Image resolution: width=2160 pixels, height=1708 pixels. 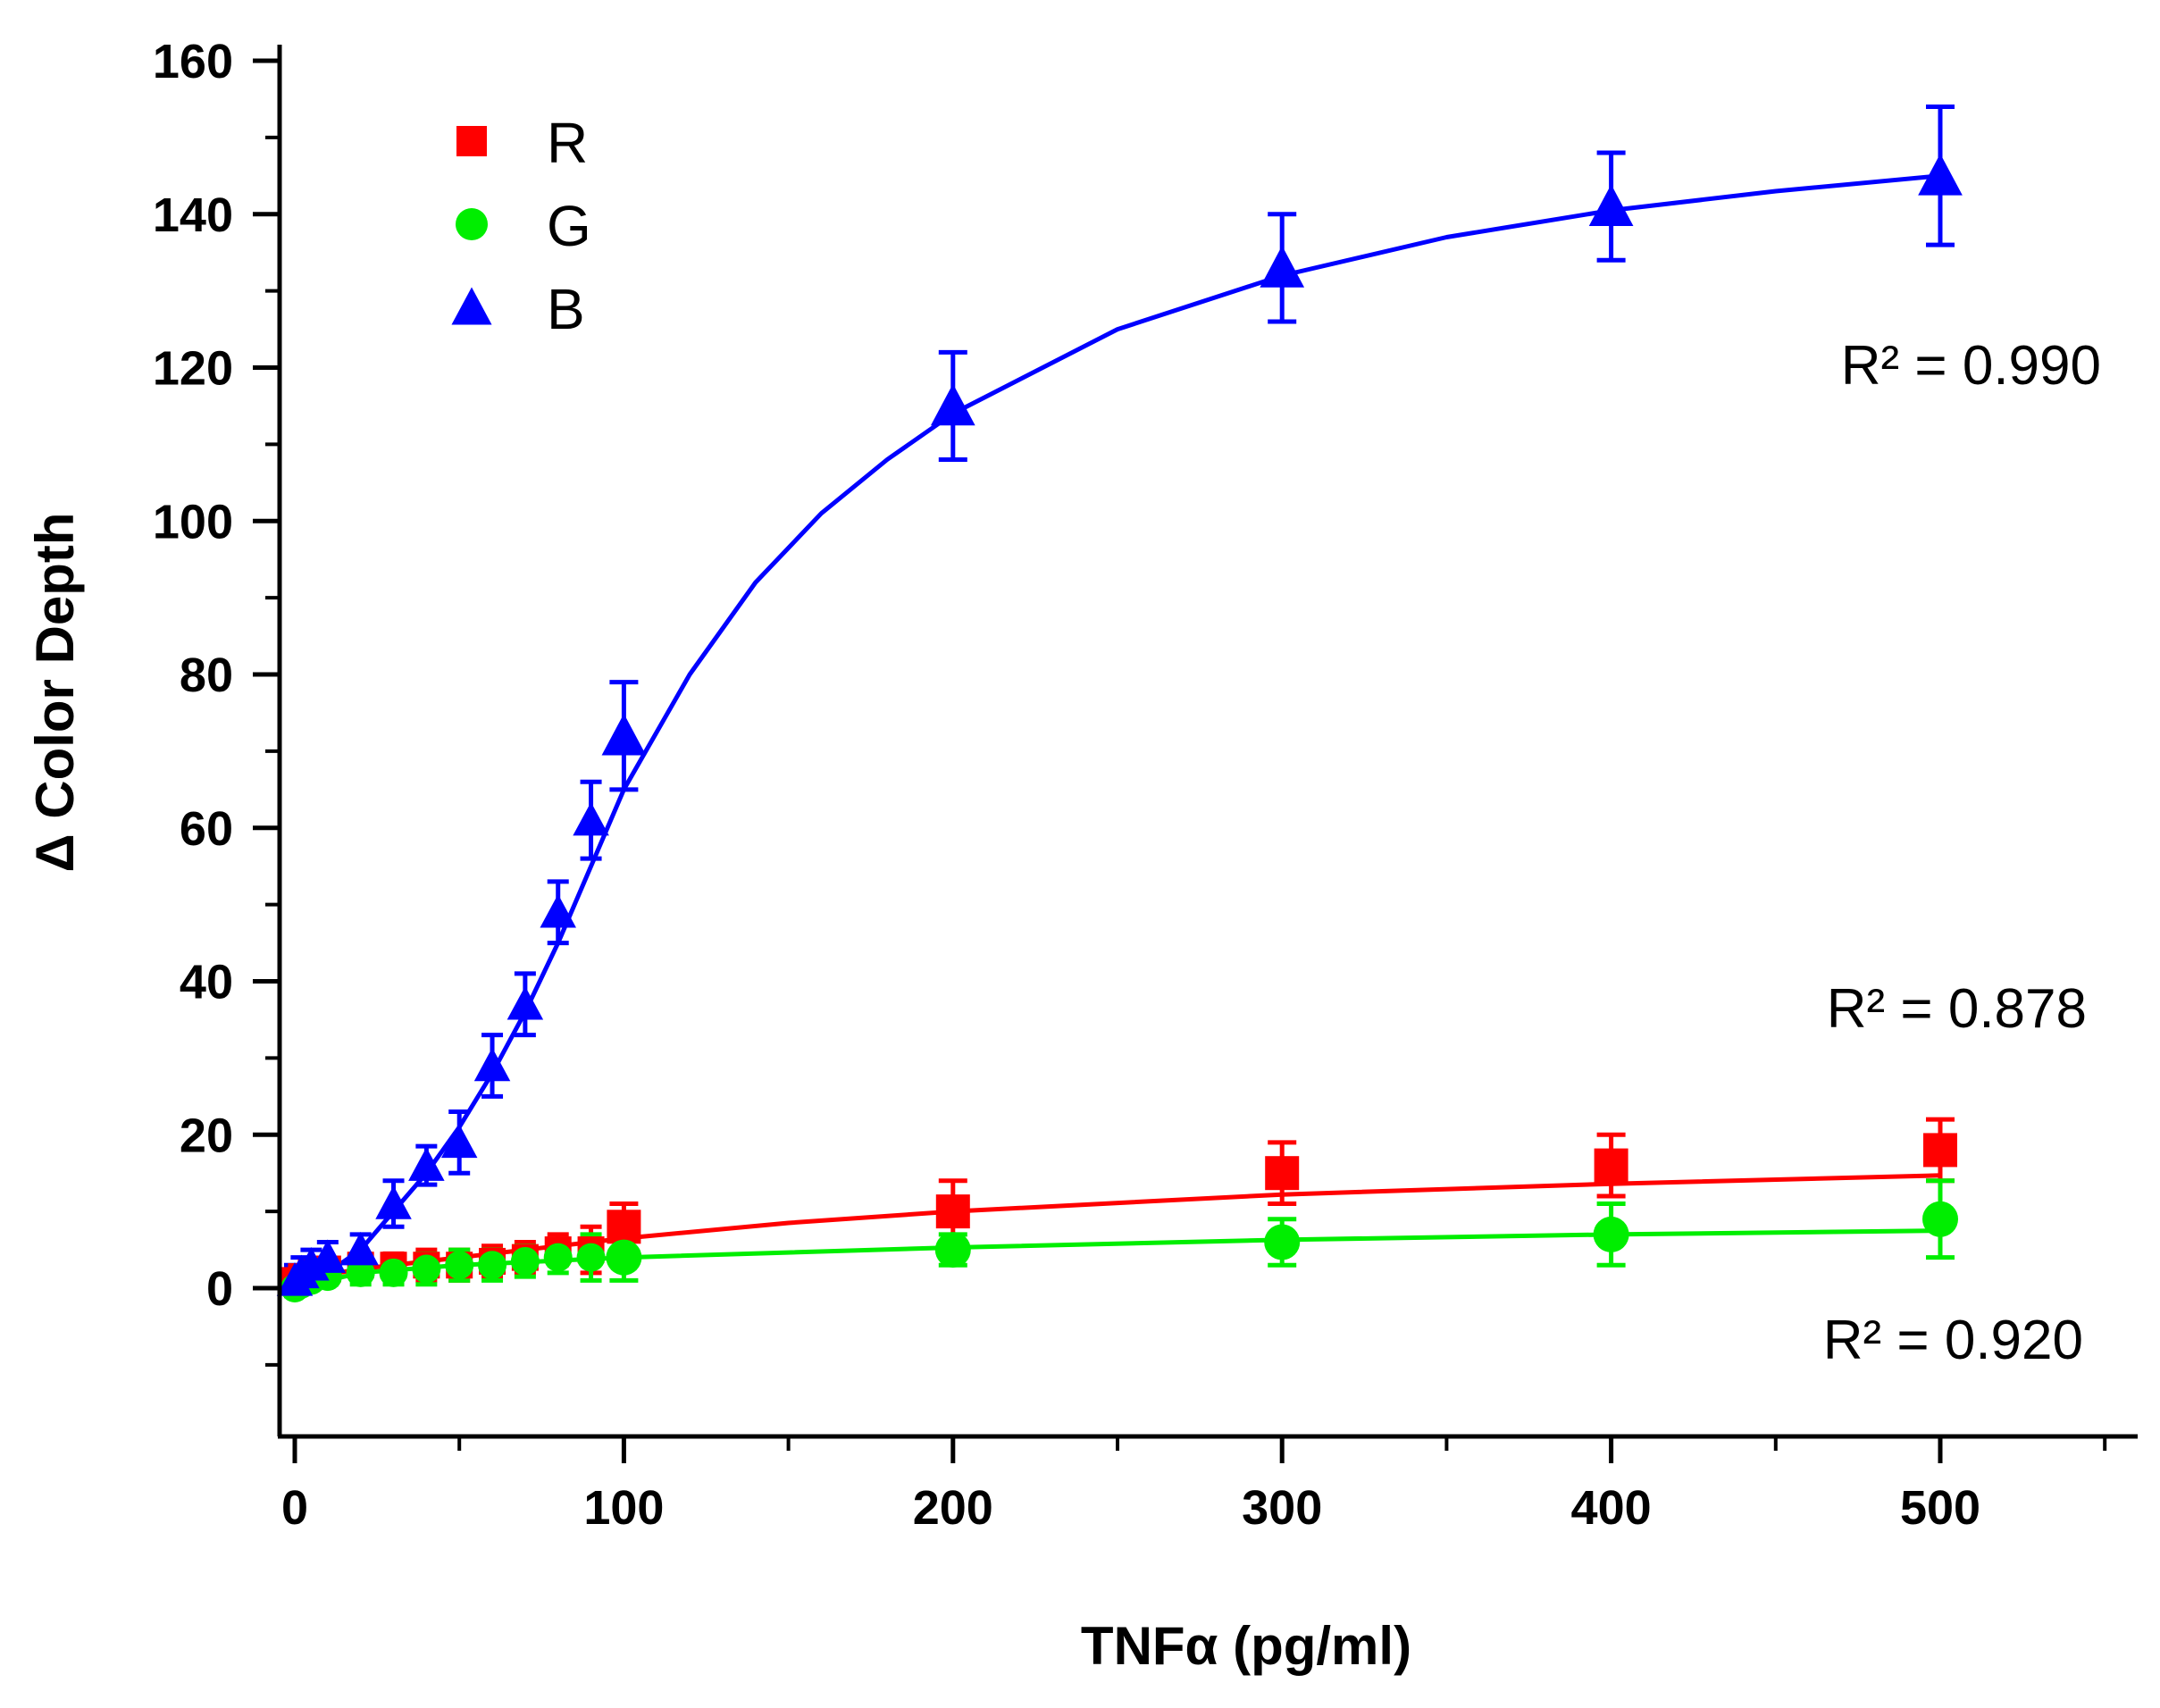 What do you see at coordinates (472, 224) in the screenshot?
I see `legend-marker-g` at bounding box center [472, 224].